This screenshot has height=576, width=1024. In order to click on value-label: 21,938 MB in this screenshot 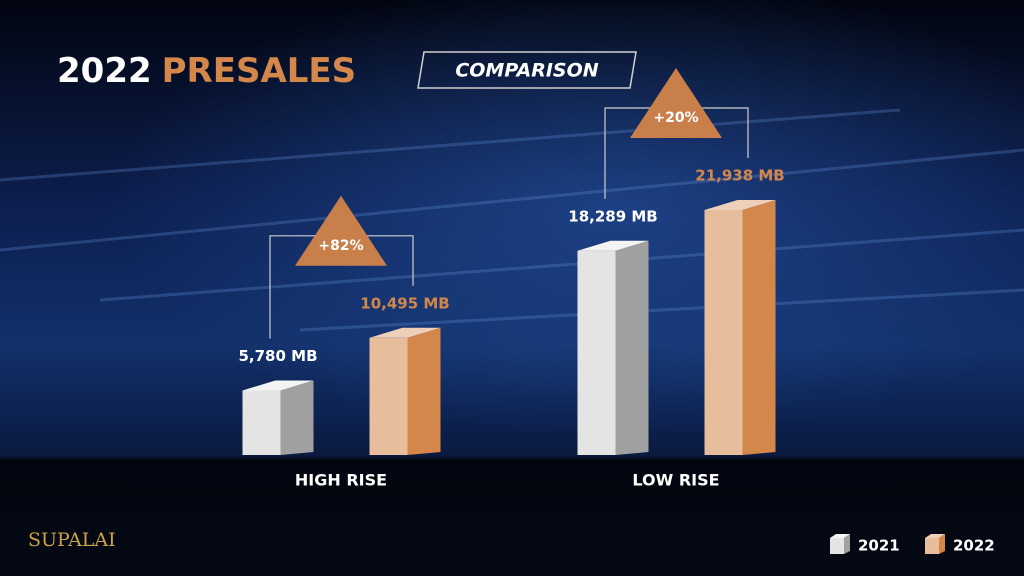, I will do `click(739, 176)`.